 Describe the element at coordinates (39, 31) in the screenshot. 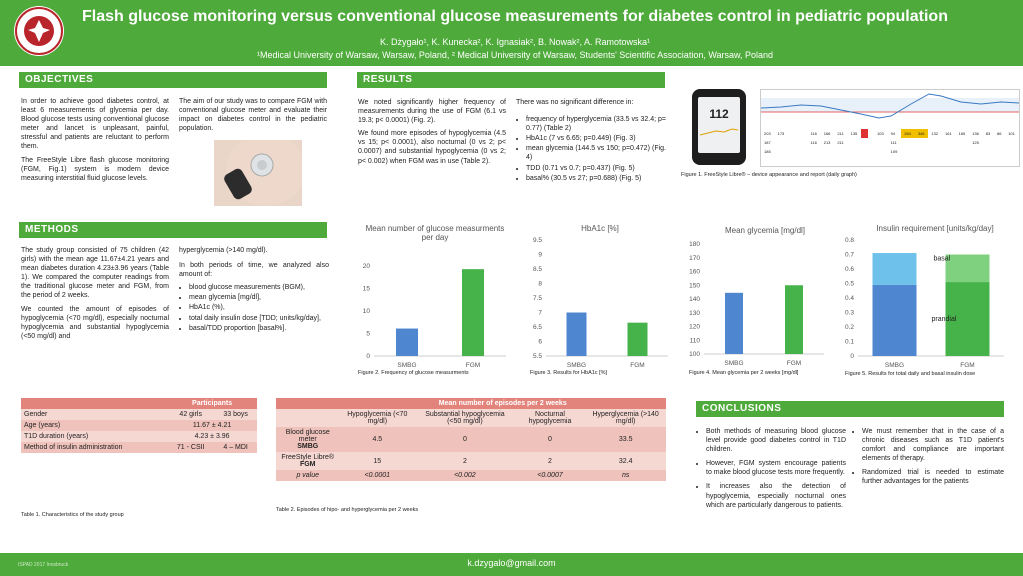

I see `university-logo` at that location.